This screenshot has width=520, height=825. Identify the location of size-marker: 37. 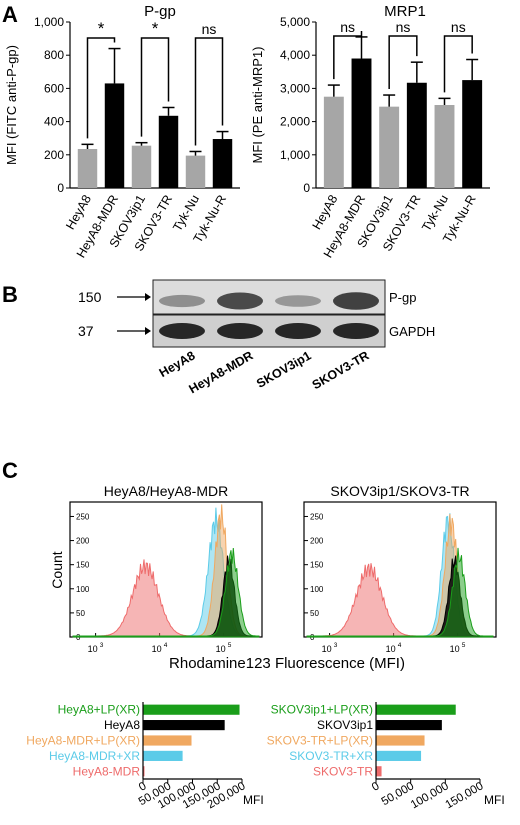
(86, 331).